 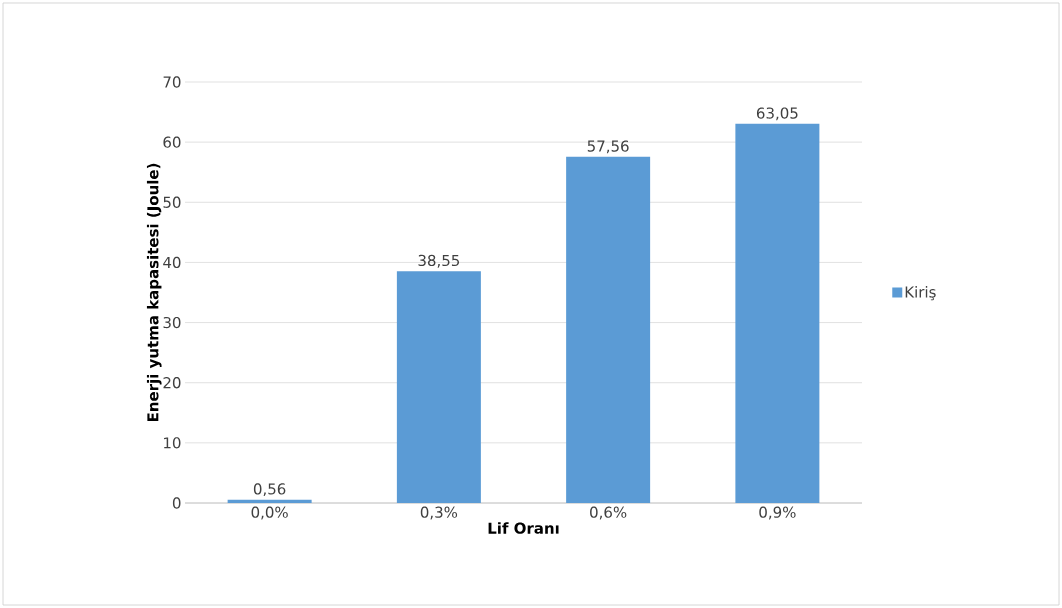 I want to click on y-tick-label: 30, so click(x=172, y=322).